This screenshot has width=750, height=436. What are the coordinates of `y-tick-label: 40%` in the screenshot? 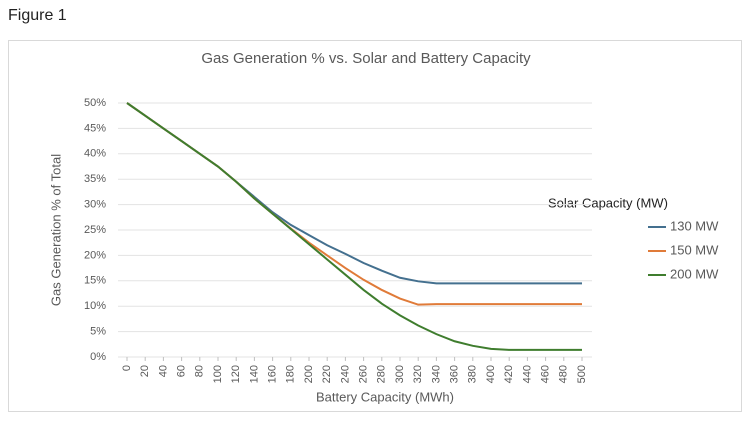 It's located at (95, 154).